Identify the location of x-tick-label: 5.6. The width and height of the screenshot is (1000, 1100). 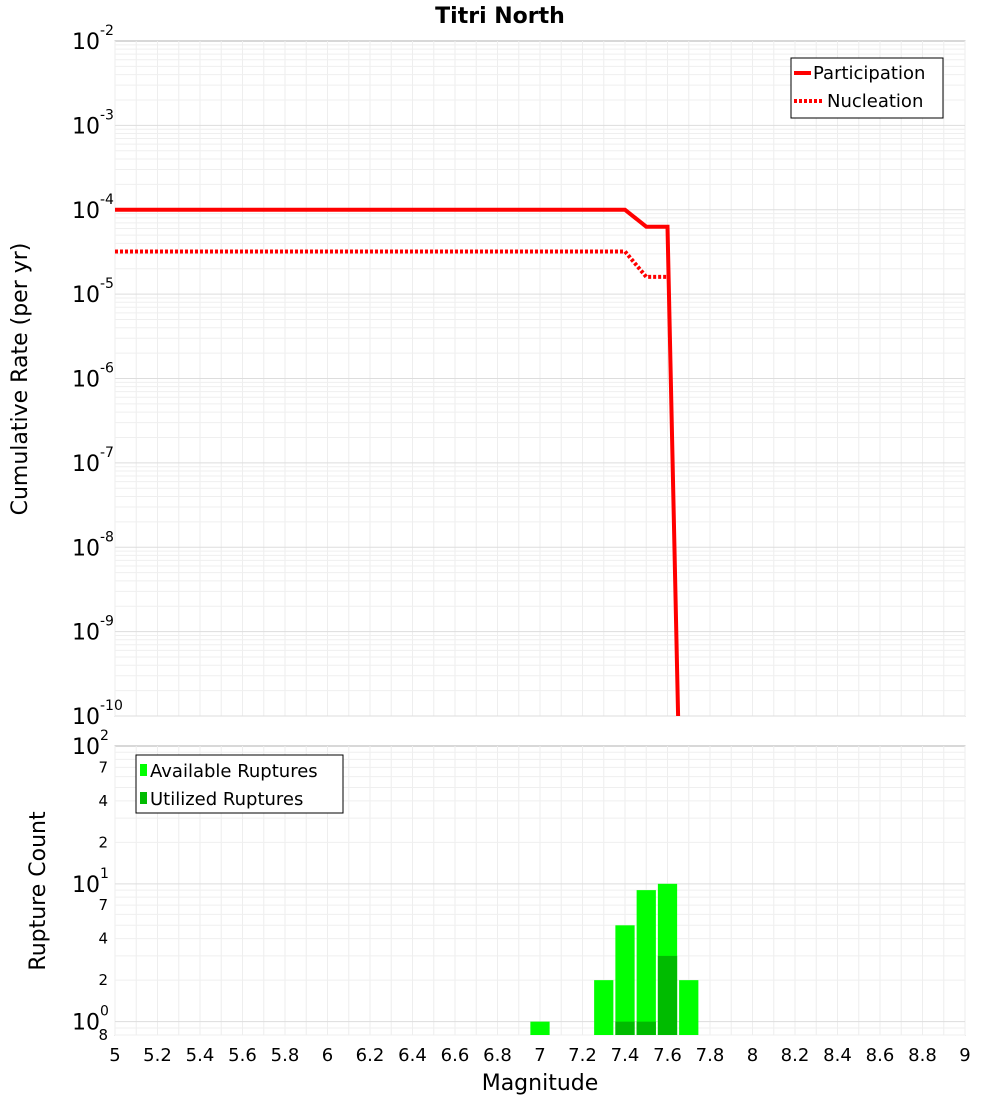
(242, 1055).